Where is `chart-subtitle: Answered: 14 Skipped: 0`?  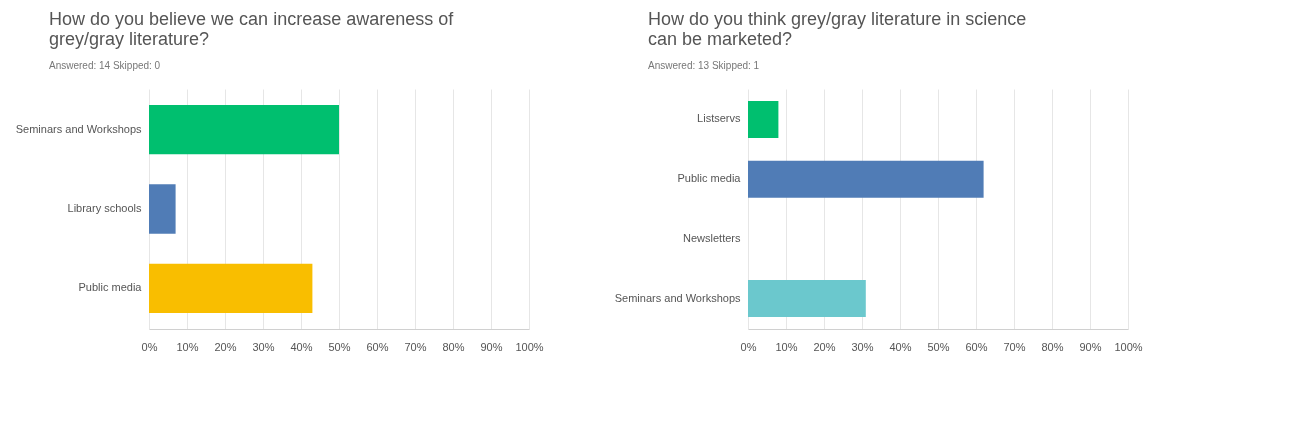
chart-subtitle: Answered: 14 Skipped: 0 is located at coordinates (105, 65).